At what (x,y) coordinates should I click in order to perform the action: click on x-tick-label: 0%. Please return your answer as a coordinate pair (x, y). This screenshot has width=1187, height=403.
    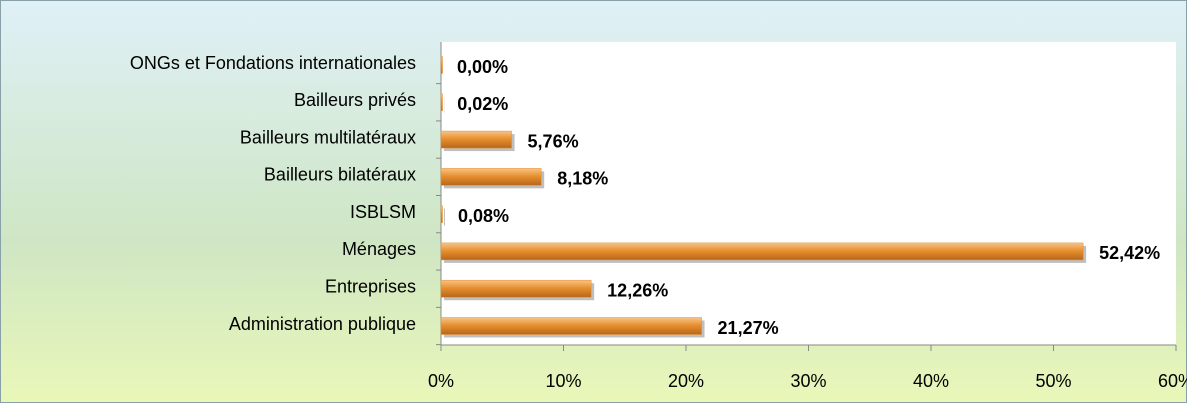
    Looking at the image, I should click on (441, 381).